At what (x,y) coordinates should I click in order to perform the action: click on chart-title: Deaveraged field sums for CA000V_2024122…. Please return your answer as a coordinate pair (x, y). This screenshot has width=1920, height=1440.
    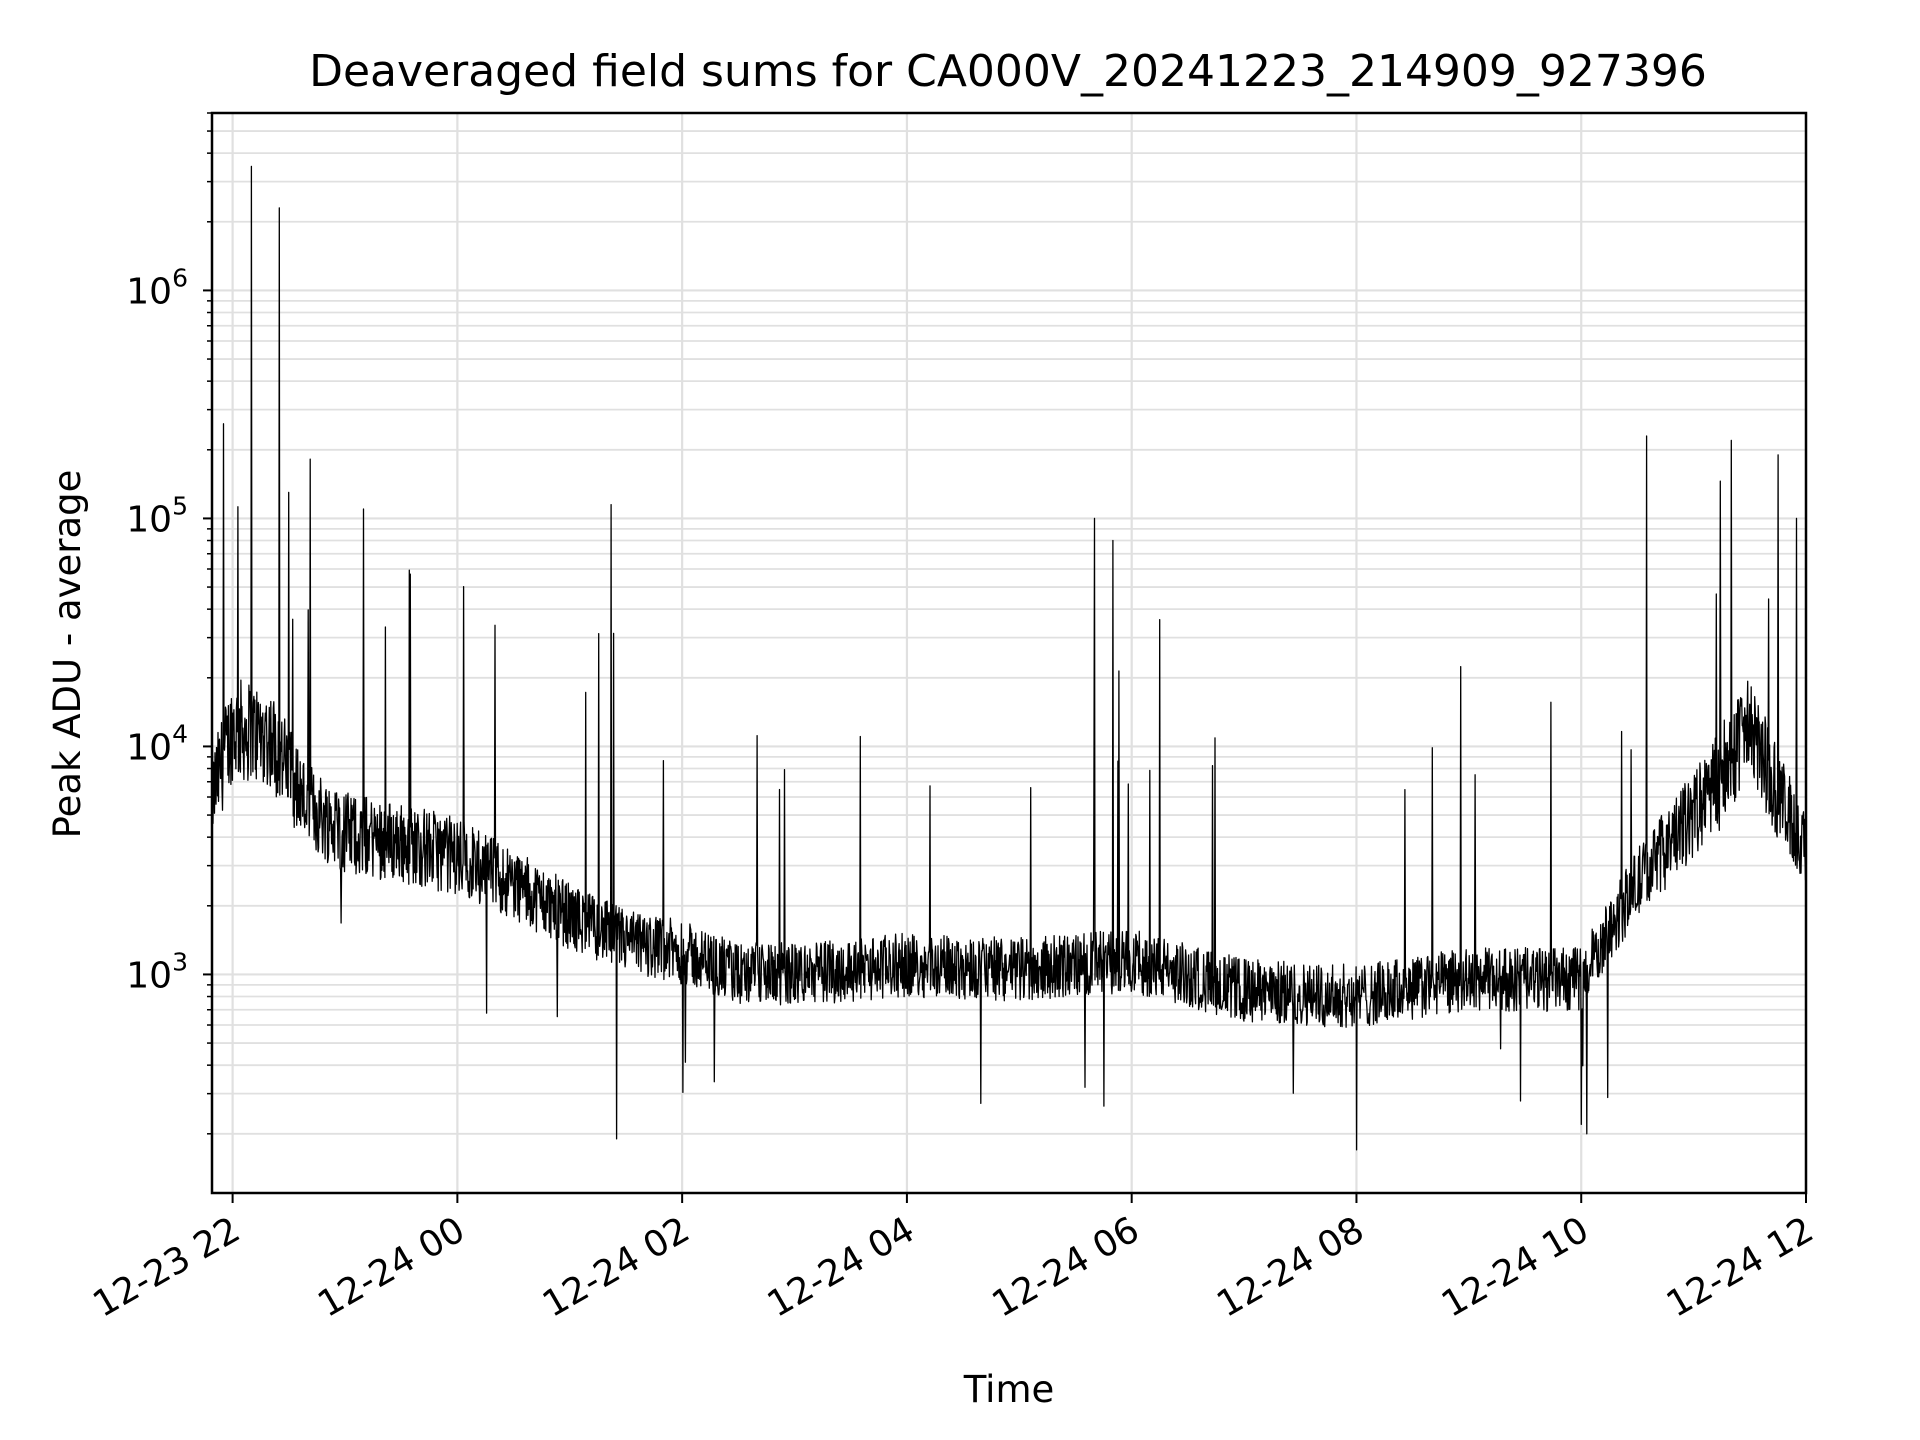
    Looking at the image, I should click on (1008, 71).